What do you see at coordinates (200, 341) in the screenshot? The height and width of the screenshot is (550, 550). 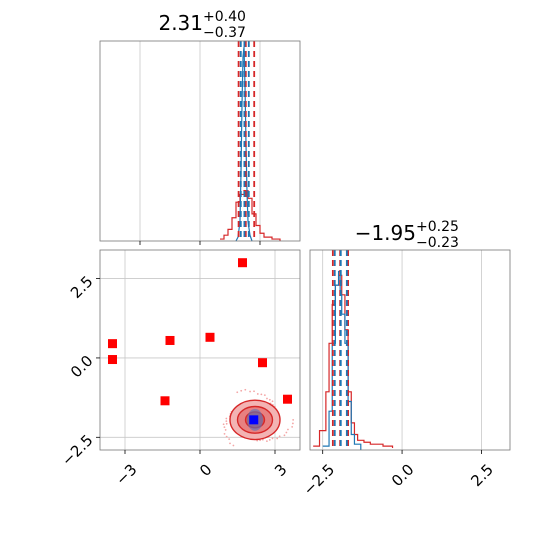 I see `scatter-points` at bounding box center [200, 341].